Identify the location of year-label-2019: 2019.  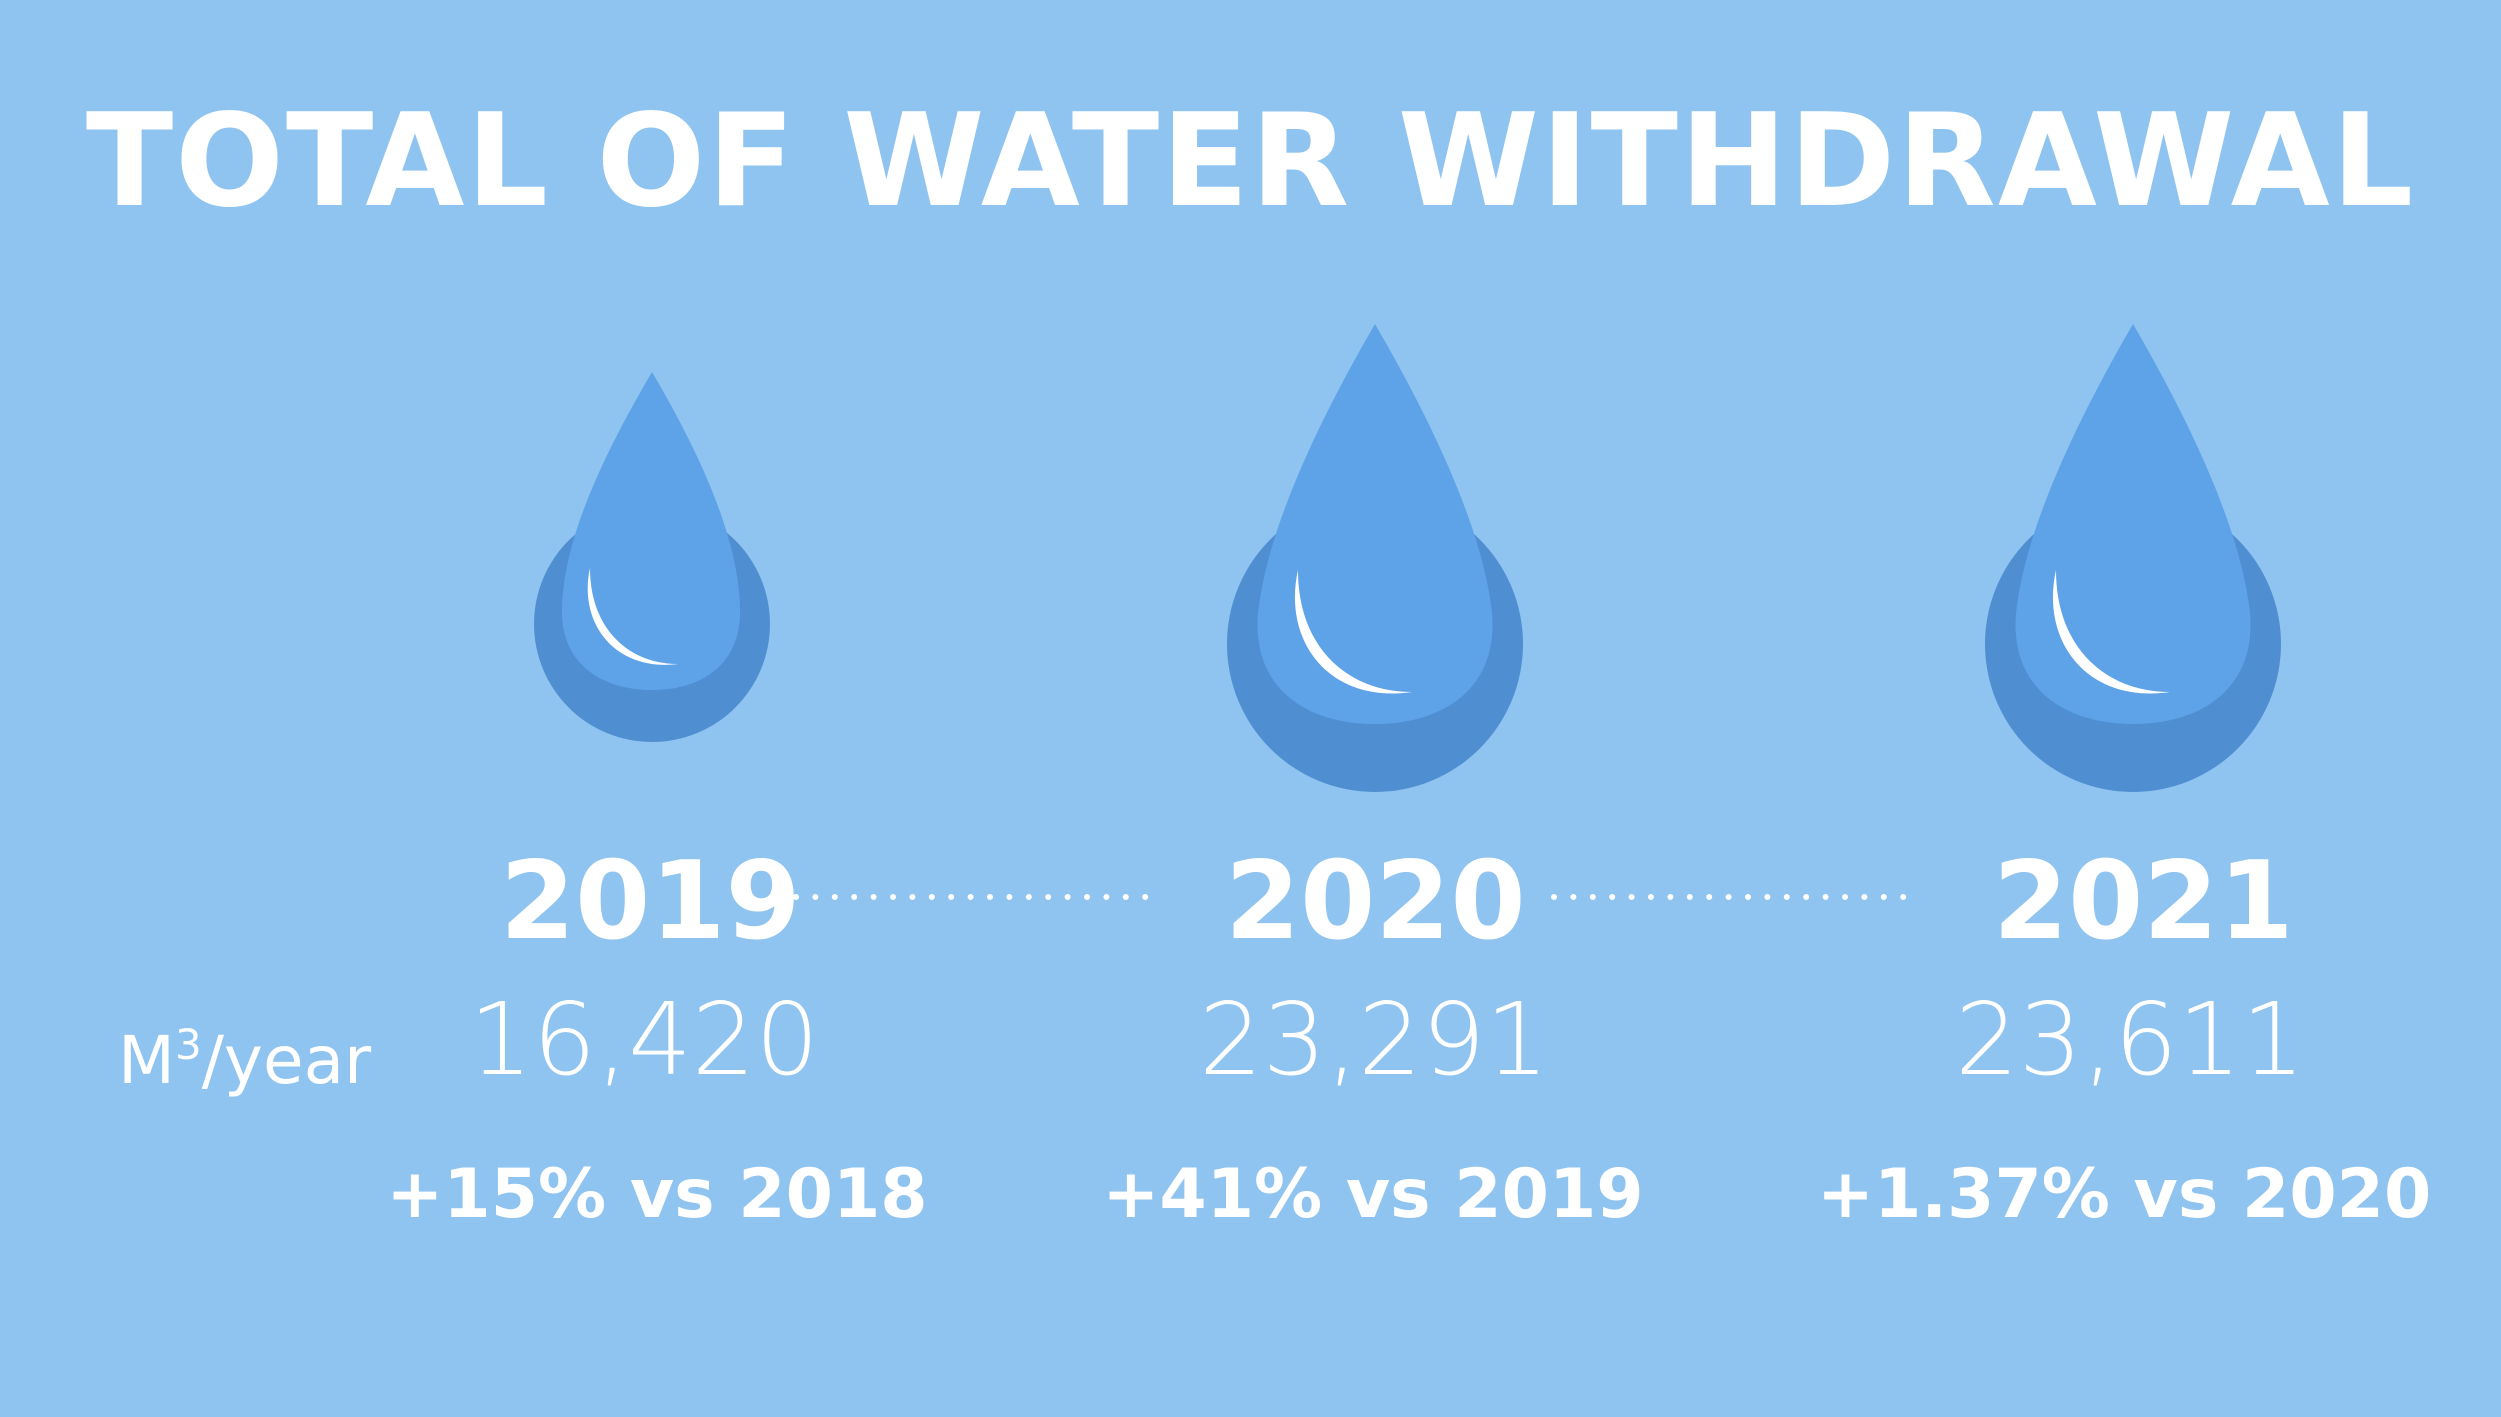
(650, 901).